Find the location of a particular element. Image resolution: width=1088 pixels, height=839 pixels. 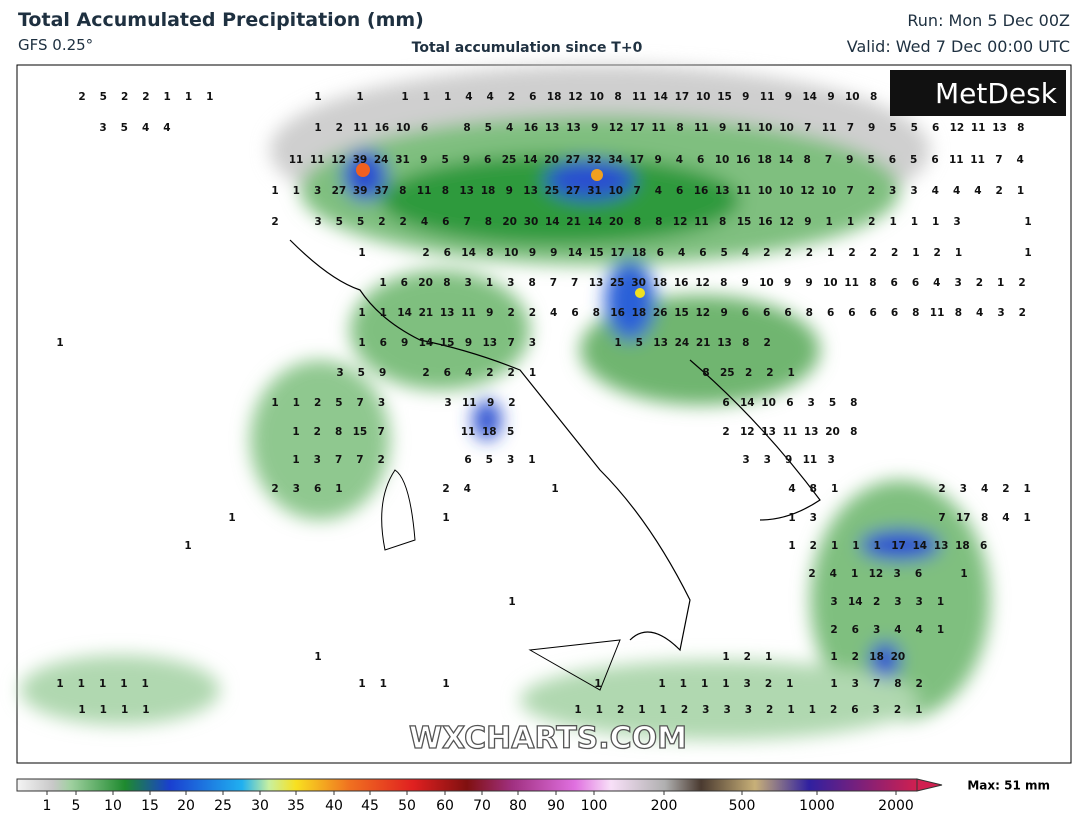

colorbar-tick-label: 100 is located at coordinates (594, 806).